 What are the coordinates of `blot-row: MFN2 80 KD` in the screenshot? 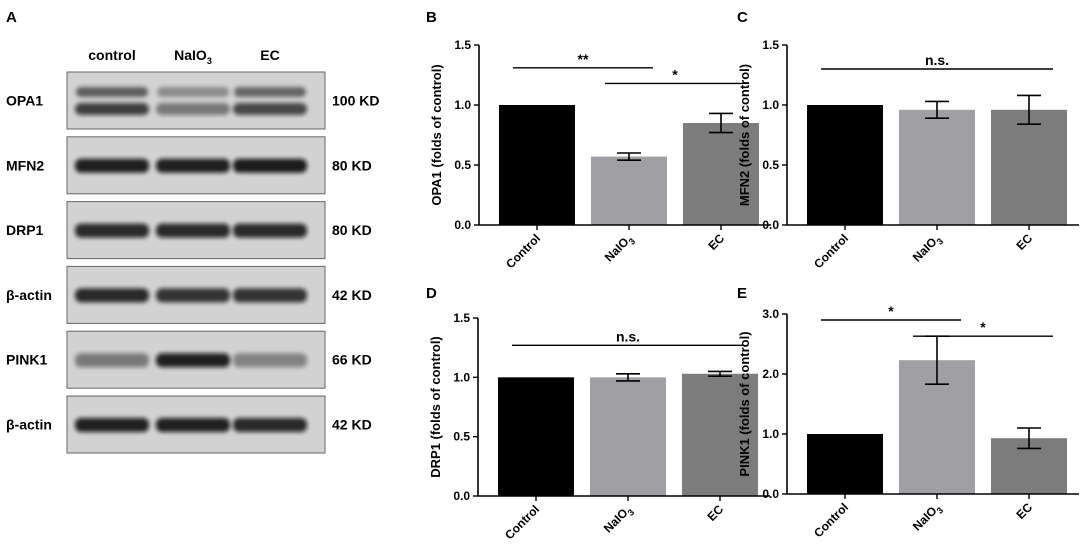 It's located at (189, 165).